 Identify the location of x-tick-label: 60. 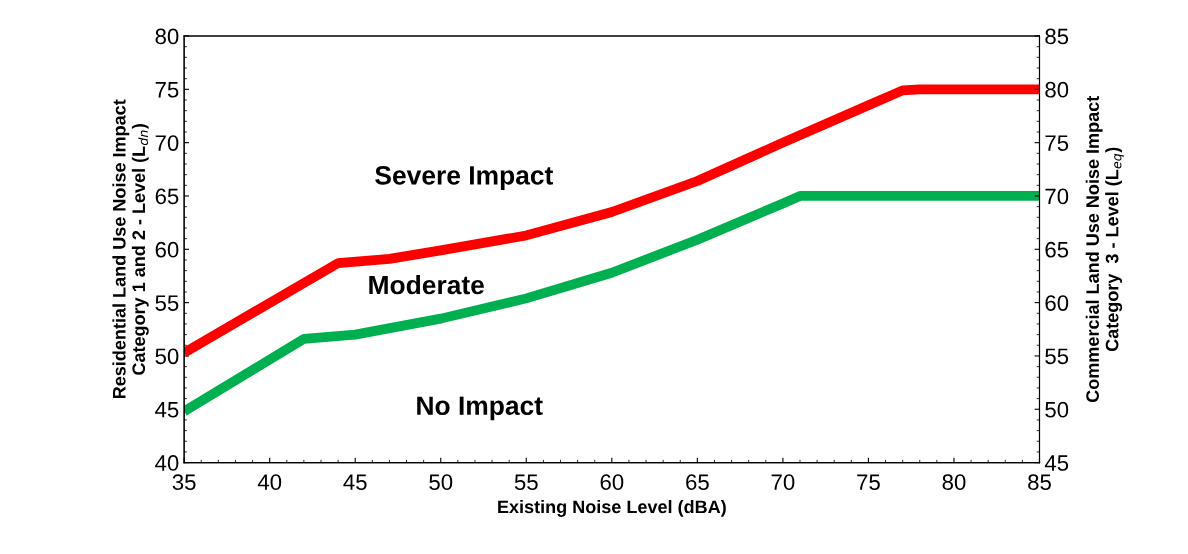
(612, 482).